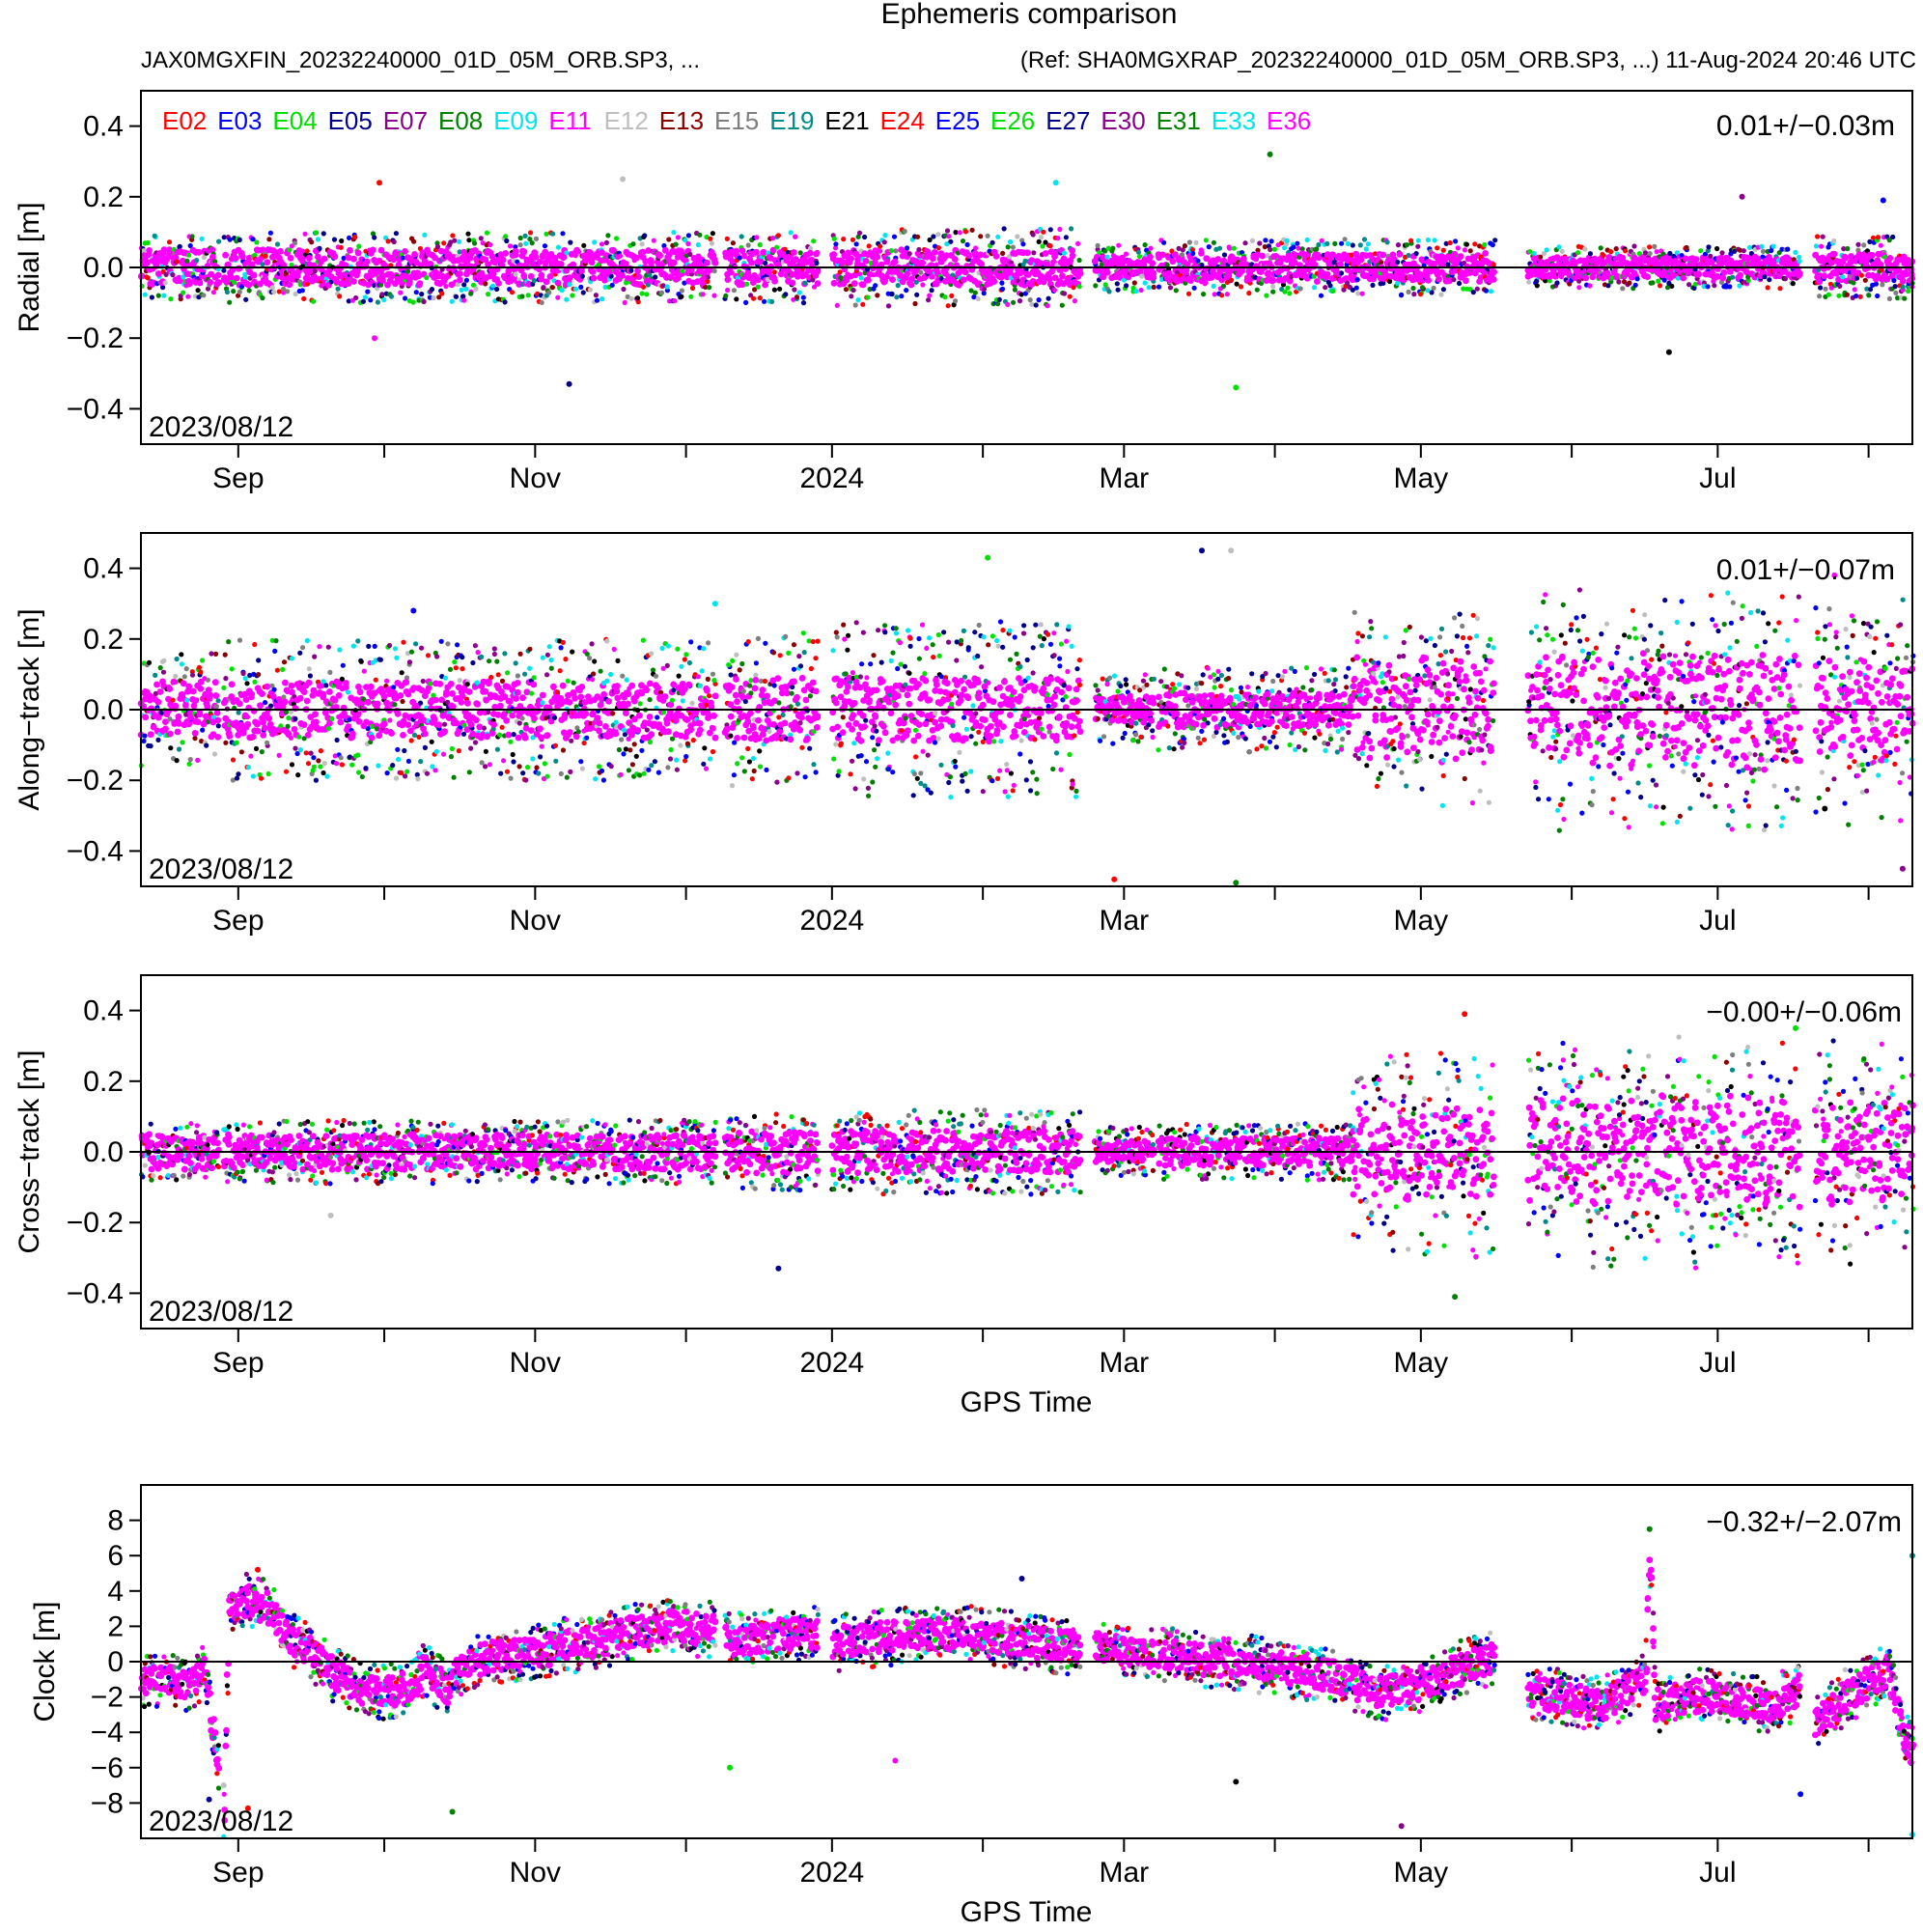 The width and height of the screenshot is (1923, 1932). Describe the element at coordinates (295, 121) in the screenshot. I see `legend-entry-e04: E04` at that location.